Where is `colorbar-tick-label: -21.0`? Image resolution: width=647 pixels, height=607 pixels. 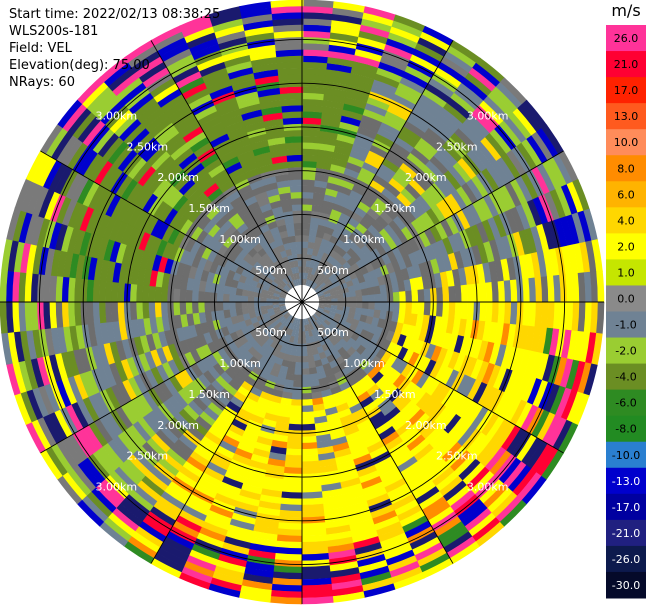 colorbar-tick-label: -21.0 is located at coordinates (626, 533).